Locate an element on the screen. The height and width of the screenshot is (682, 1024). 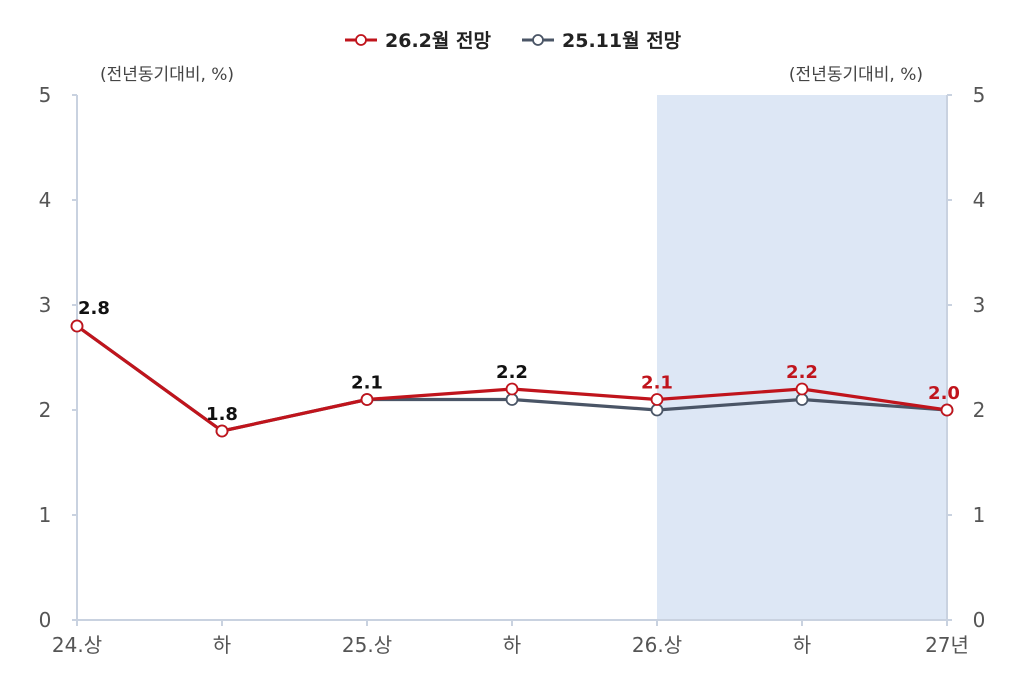
legend-item-1: 26.2월 전망 is located at coordinates (418, 41).